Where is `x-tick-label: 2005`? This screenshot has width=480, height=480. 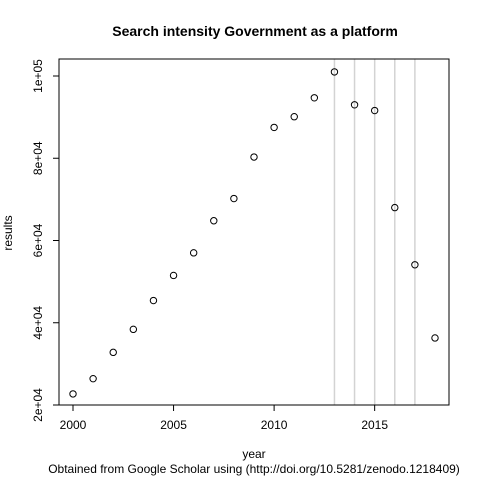
x-tick-label: 2005 is located at coordinates (173, 425).